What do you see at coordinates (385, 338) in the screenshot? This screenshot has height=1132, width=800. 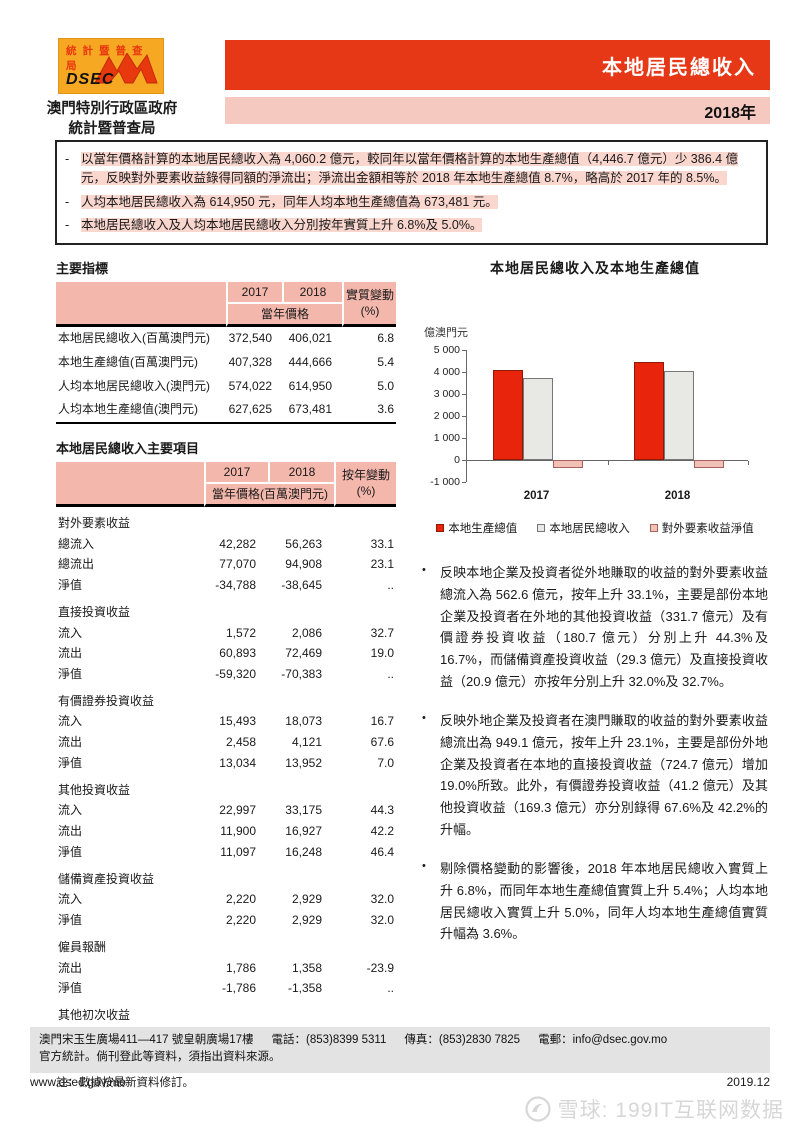 I see `cell-change: 6.8` at bounding box center [385, 338].